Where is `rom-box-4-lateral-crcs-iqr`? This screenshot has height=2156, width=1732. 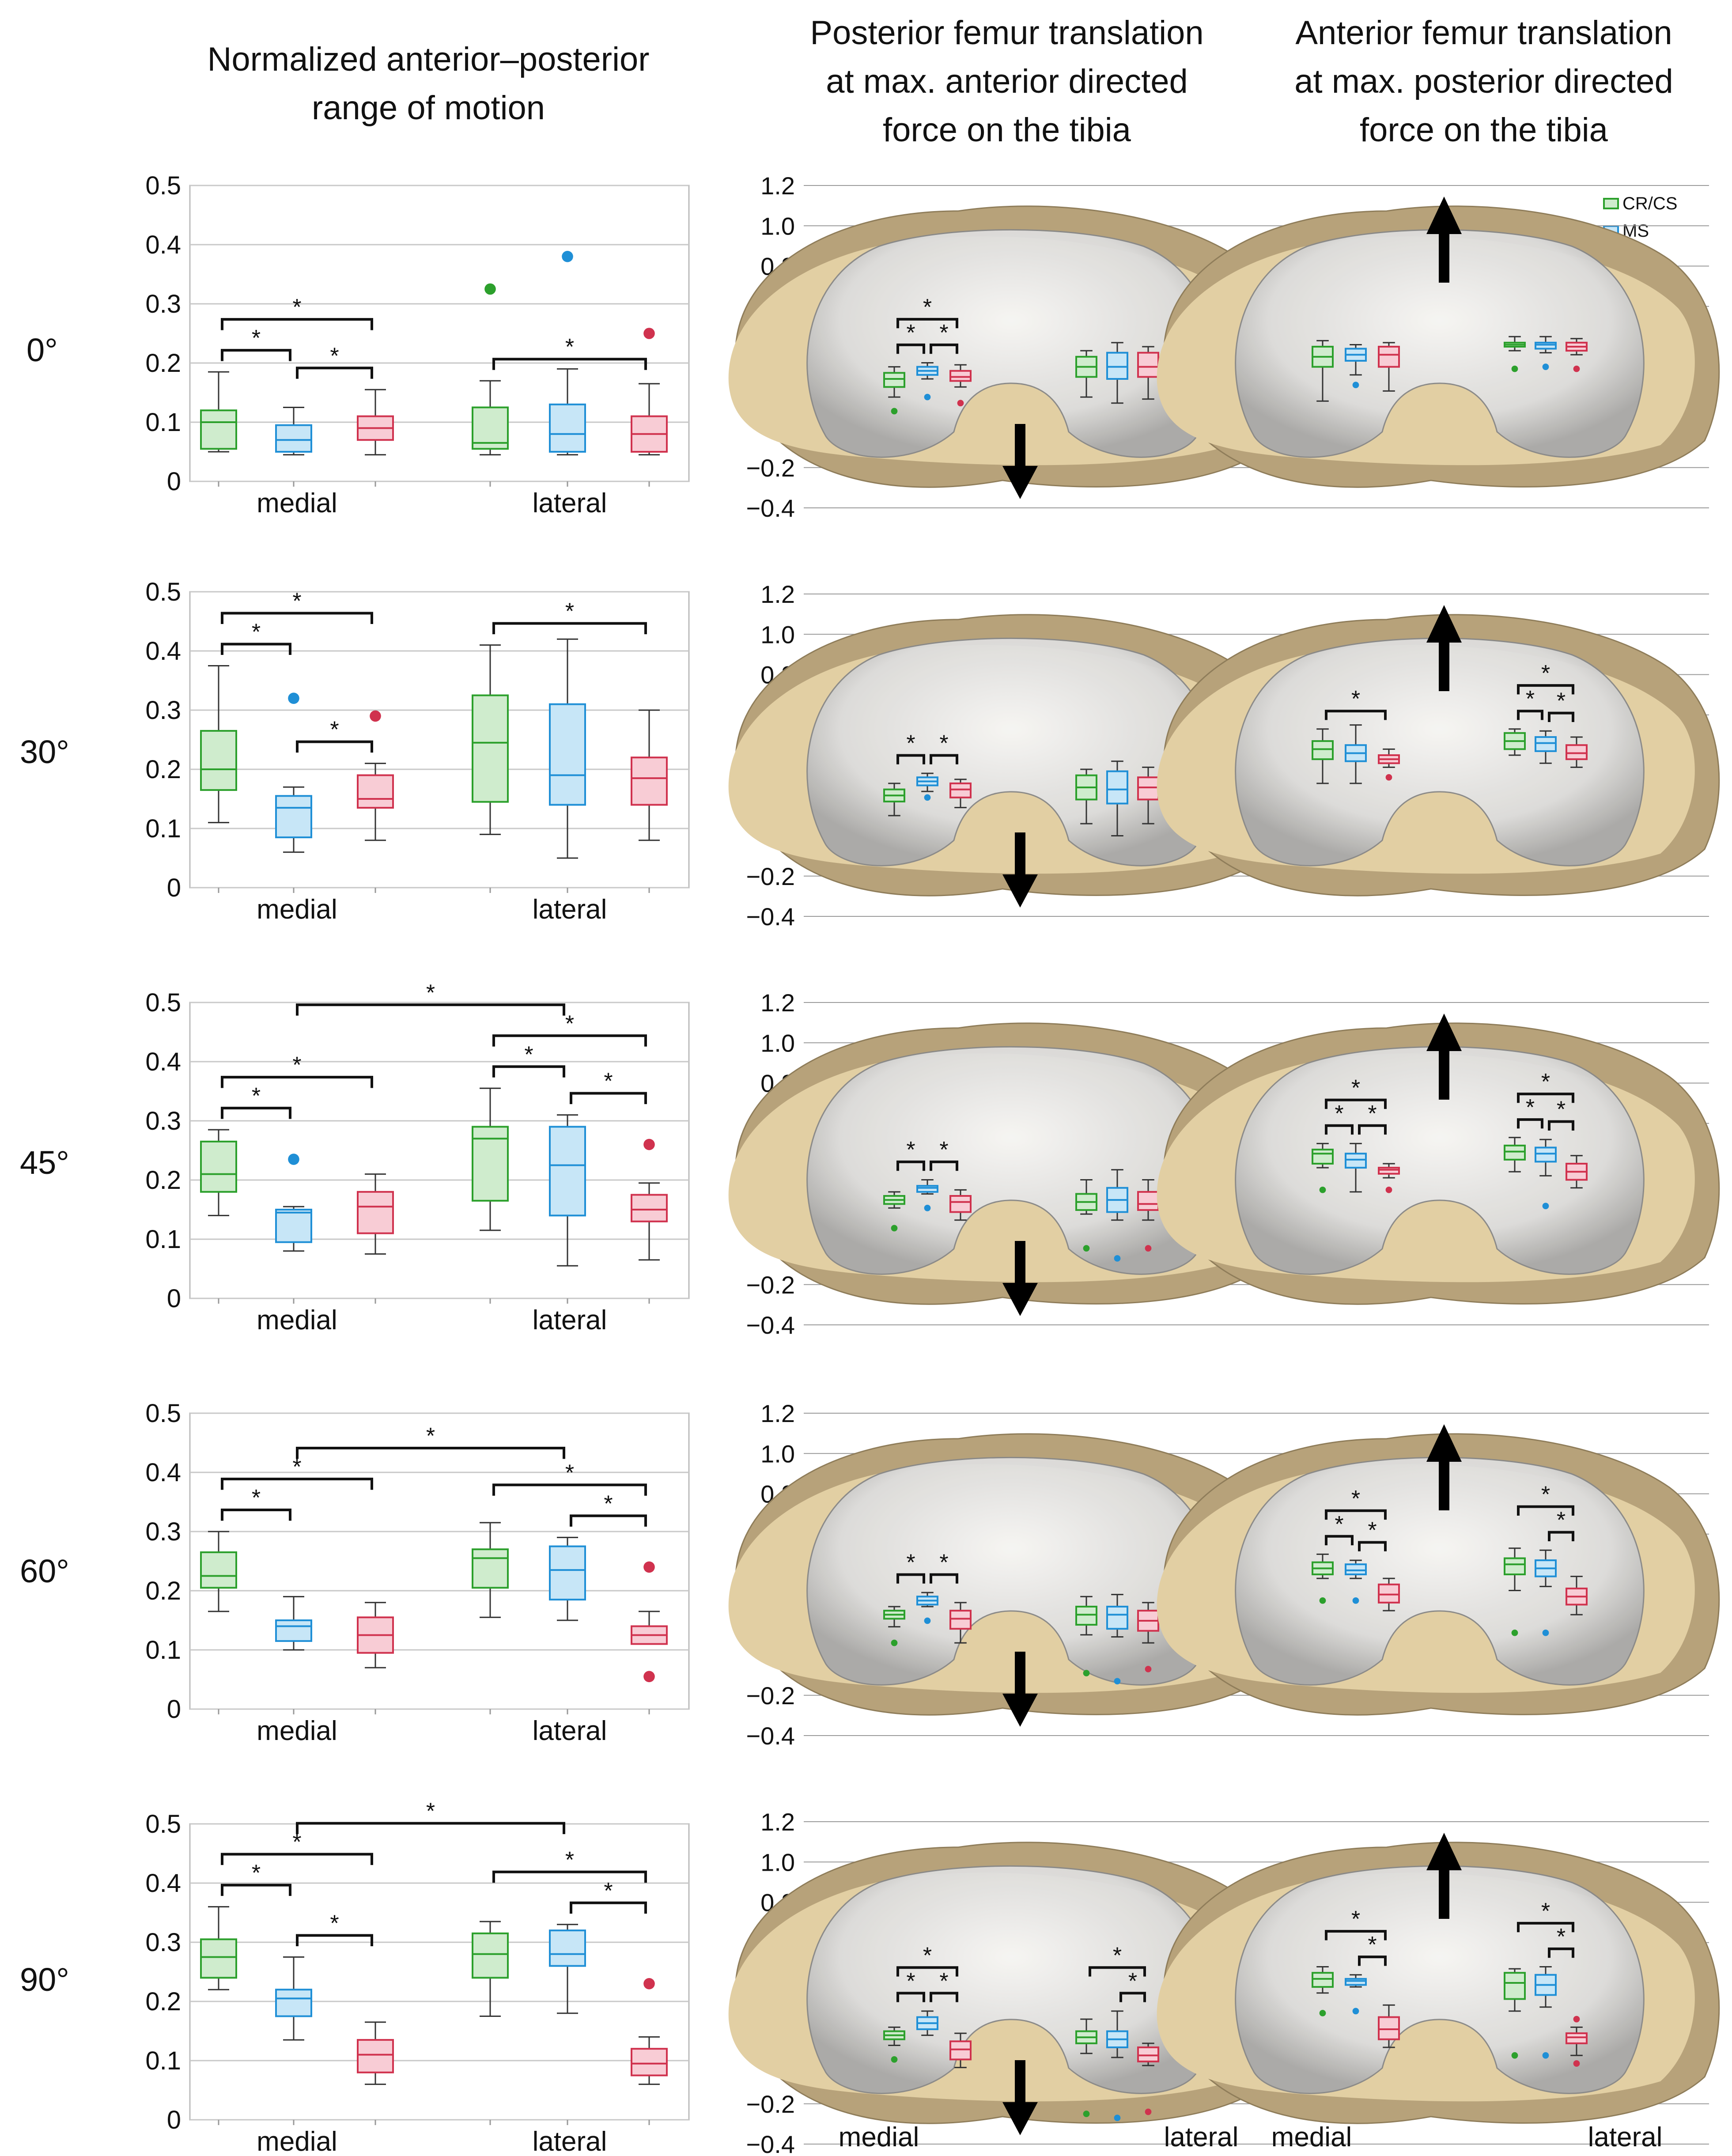 rom-box-4-lateral-crcs-iqr is located at coordinates (491, 1956).